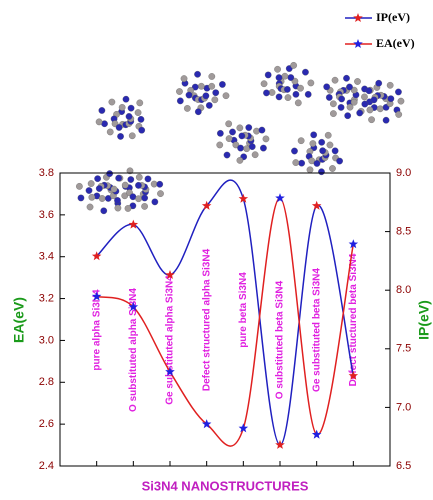 The width and height of the screenshot is (433, 500). I want to click on legend-label: IP(eV), so click(393, 17).